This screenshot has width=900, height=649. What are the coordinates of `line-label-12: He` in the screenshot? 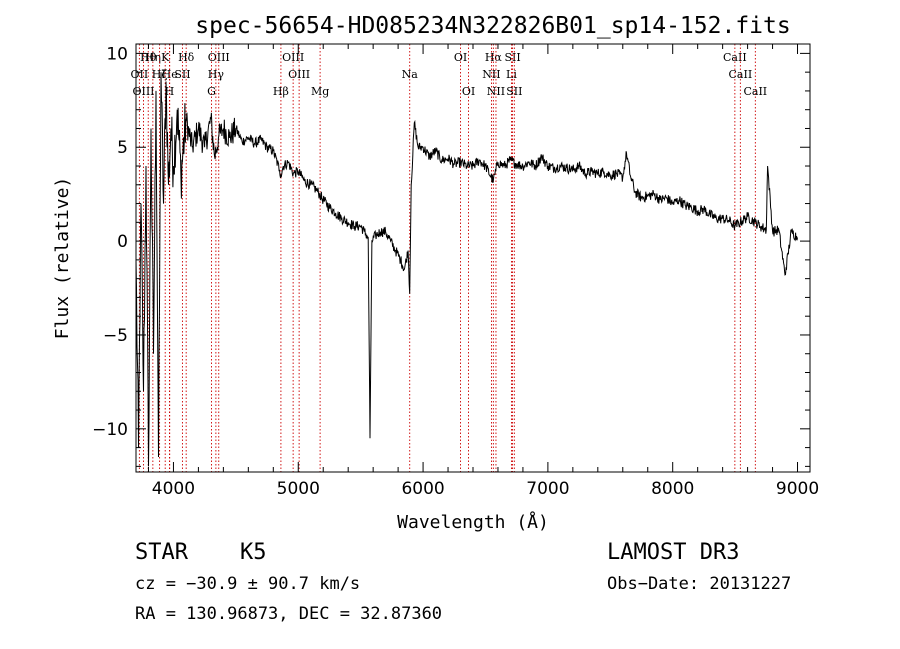 It's located at (170, 74).